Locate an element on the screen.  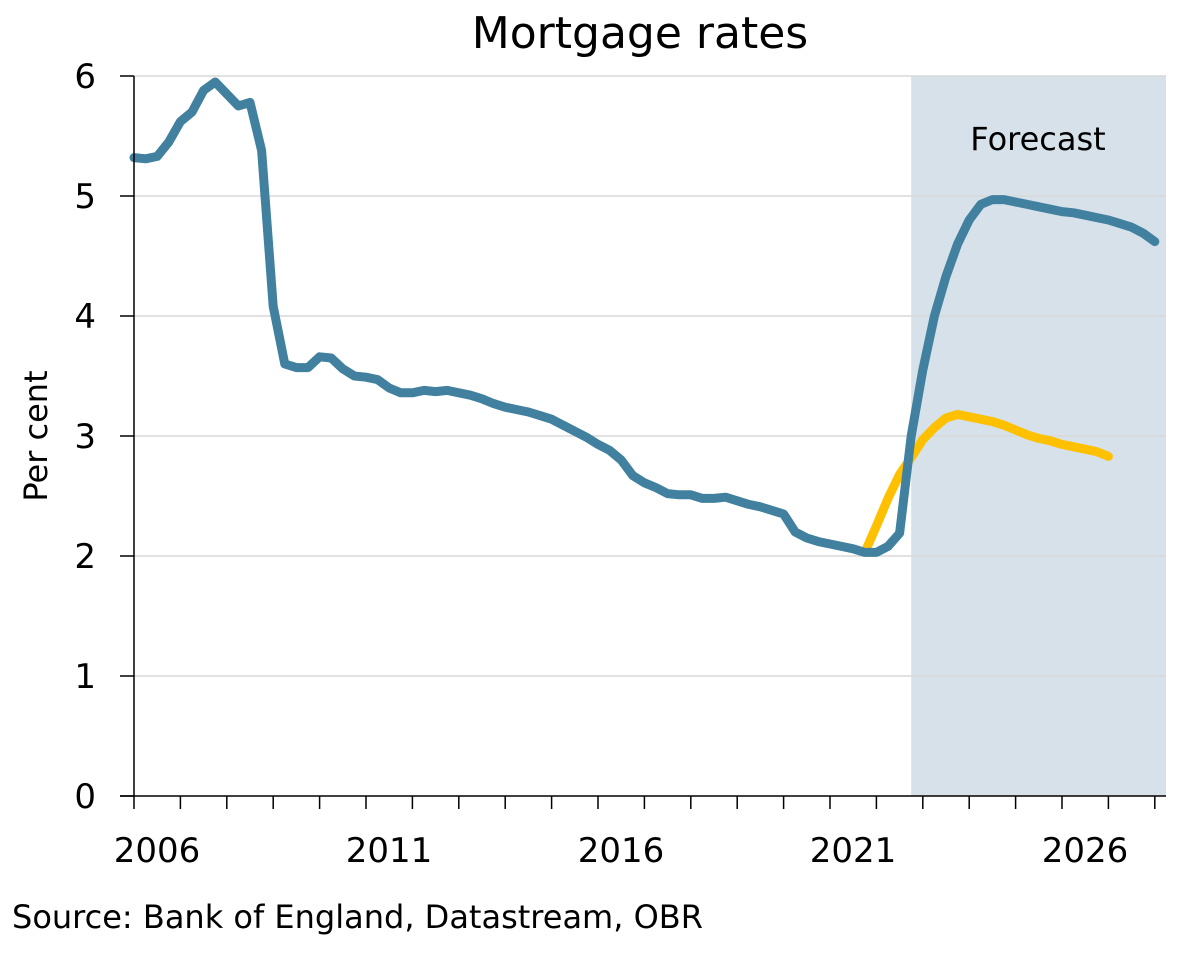
y-tick-label: 0 is located at coordinates (85, 797).